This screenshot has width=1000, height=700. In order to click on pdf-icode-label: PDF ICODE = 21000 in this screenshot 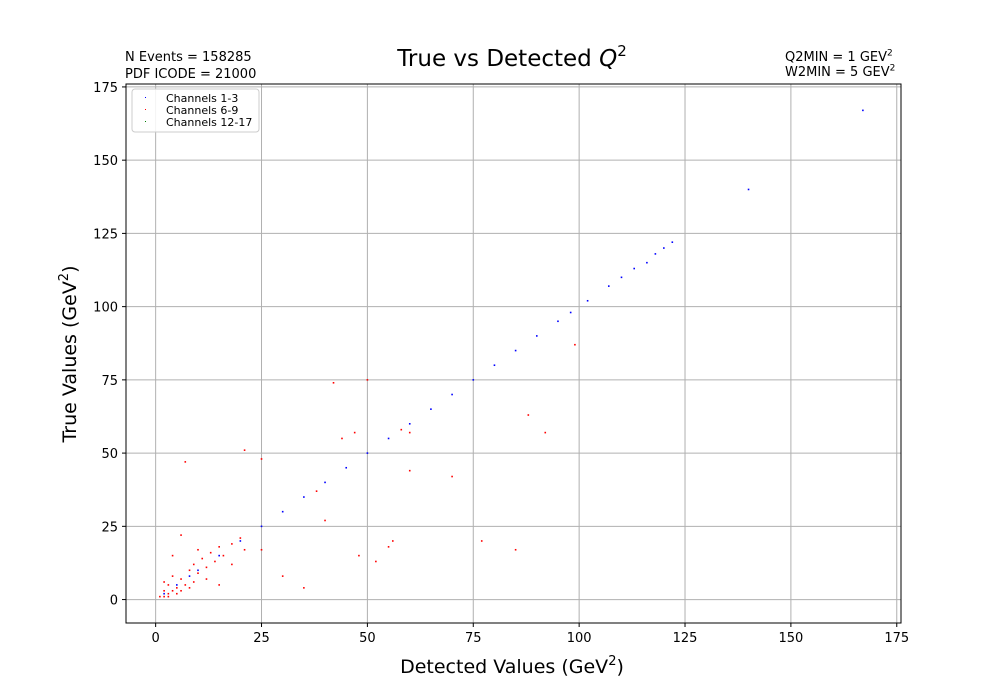, I will do `click(191, 74)`.